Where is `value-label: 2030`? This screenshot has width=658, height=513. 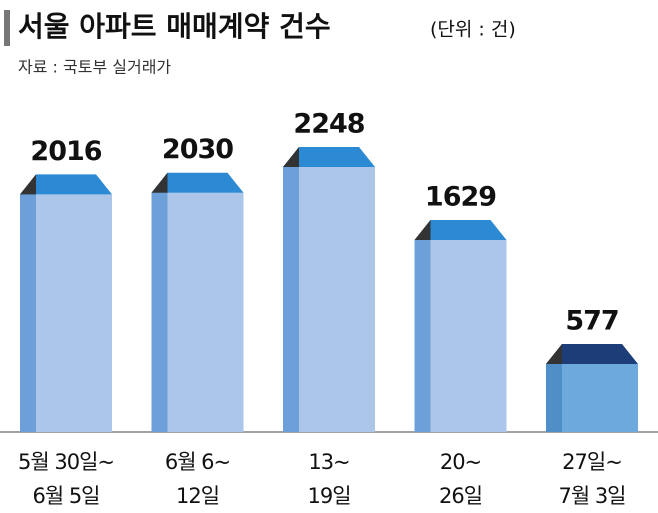 value-label: 2030 is located at coordinates (197, 149).